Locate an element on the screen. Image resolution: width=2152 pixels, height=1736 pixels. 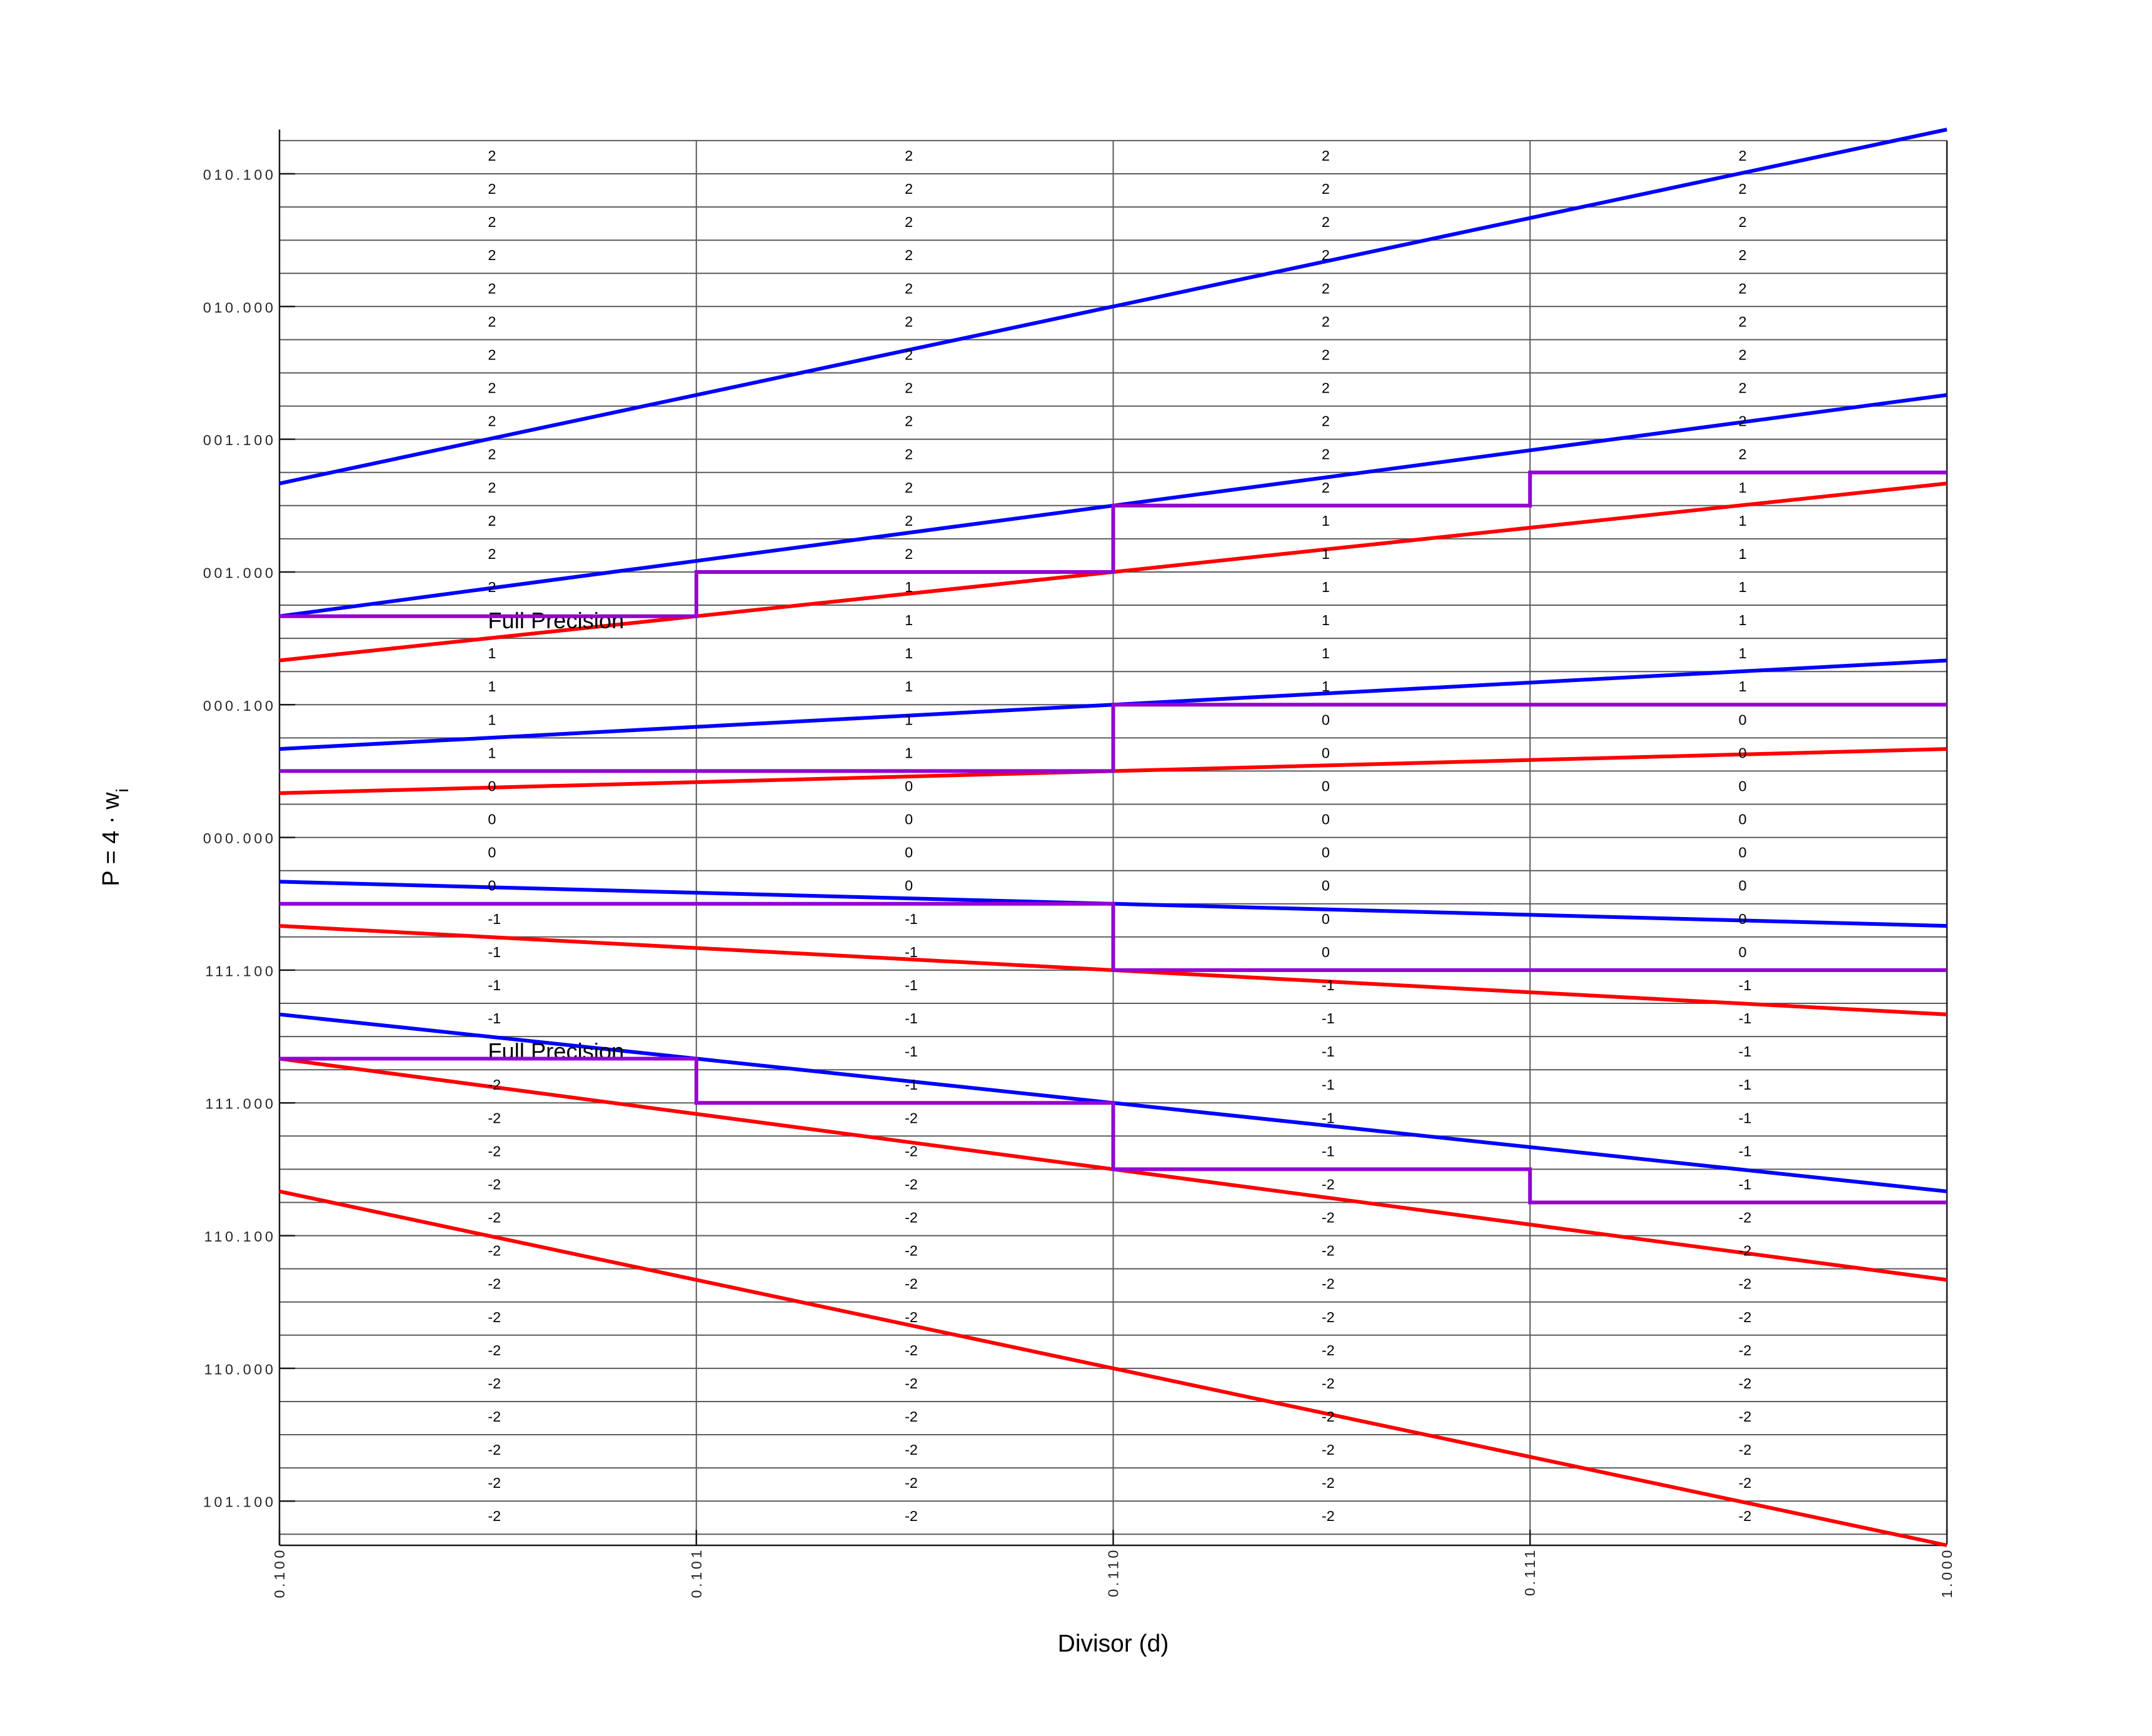
svg-text: 110.000 is located at coordinates (240, 1369).